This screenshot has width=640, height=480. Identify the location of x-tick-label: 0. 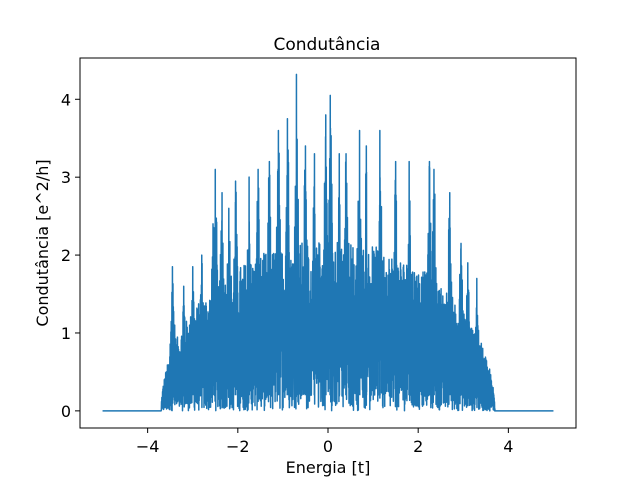
(328, 446).